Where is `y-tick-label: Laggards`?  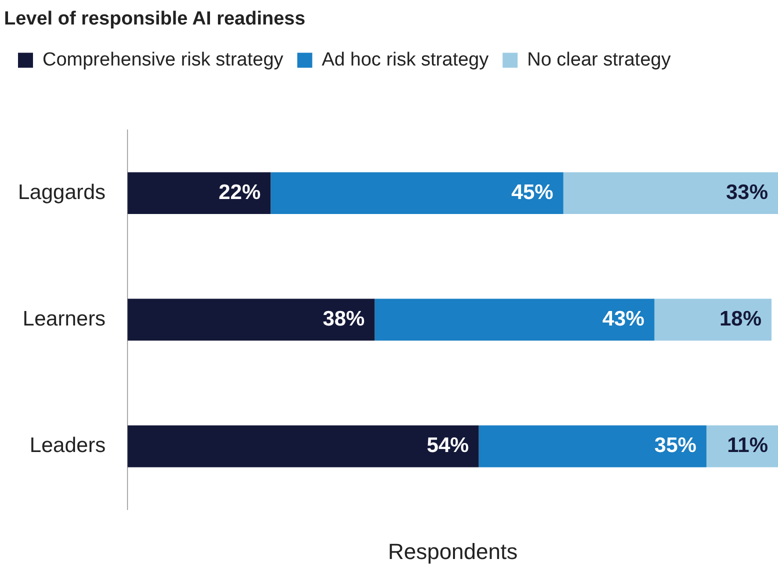
y-tick-label: Laggards is located at coordinates (62, 192).